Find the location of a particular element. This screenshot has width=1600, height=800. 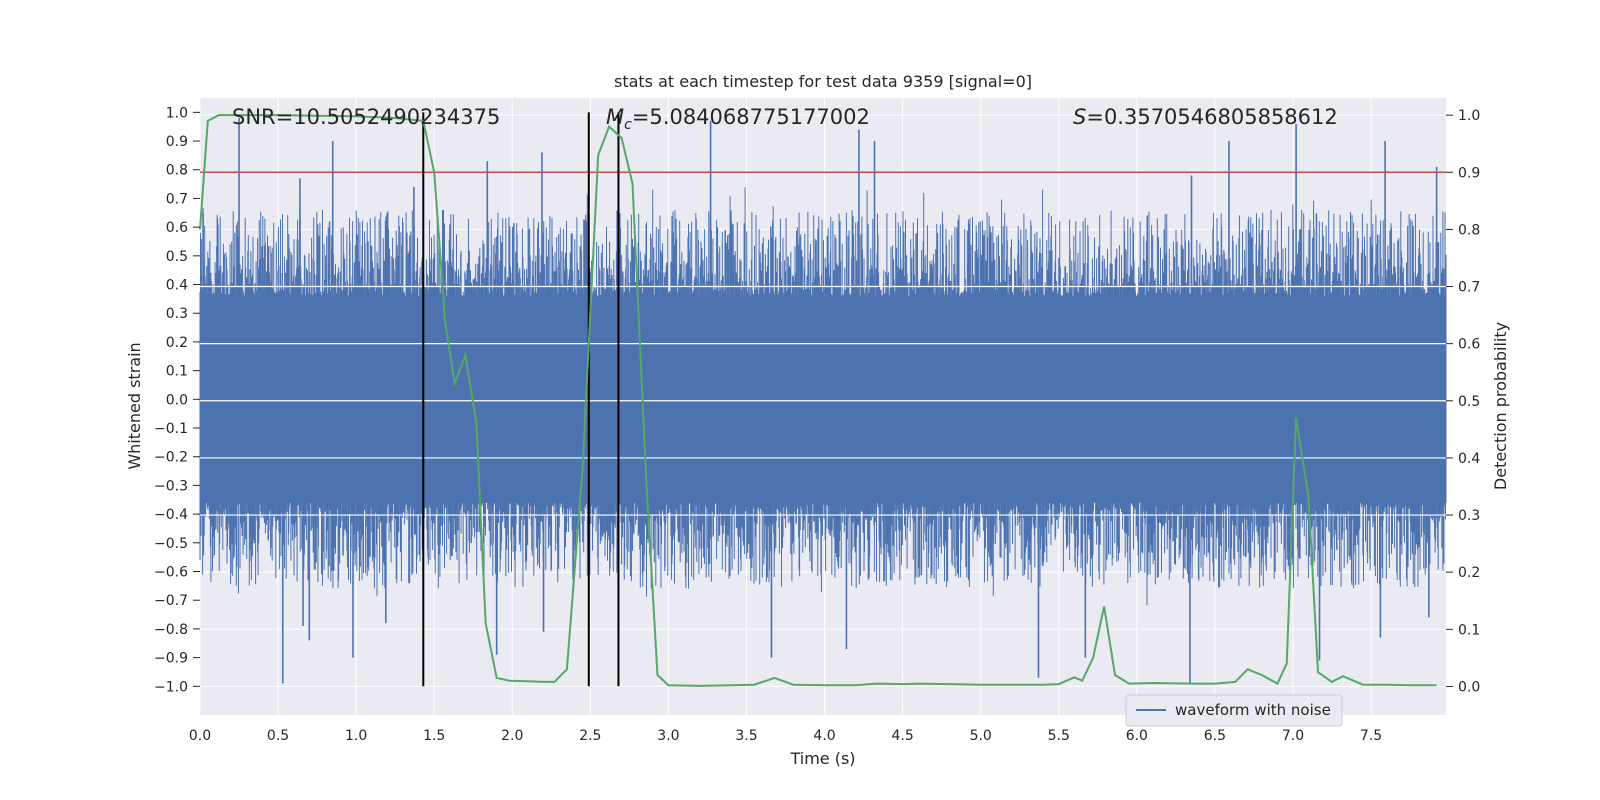

y-left-tick-label: 1.0 is located at coordinates (177, 113).